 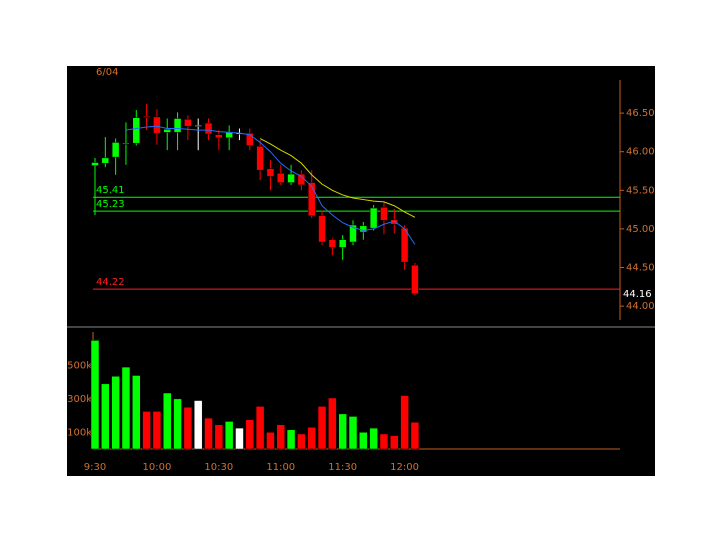 What do you see at coordinates (404, 467) in the screenshot?
I see `x-tick-label: 12:00` at bounding box center [404, 467].